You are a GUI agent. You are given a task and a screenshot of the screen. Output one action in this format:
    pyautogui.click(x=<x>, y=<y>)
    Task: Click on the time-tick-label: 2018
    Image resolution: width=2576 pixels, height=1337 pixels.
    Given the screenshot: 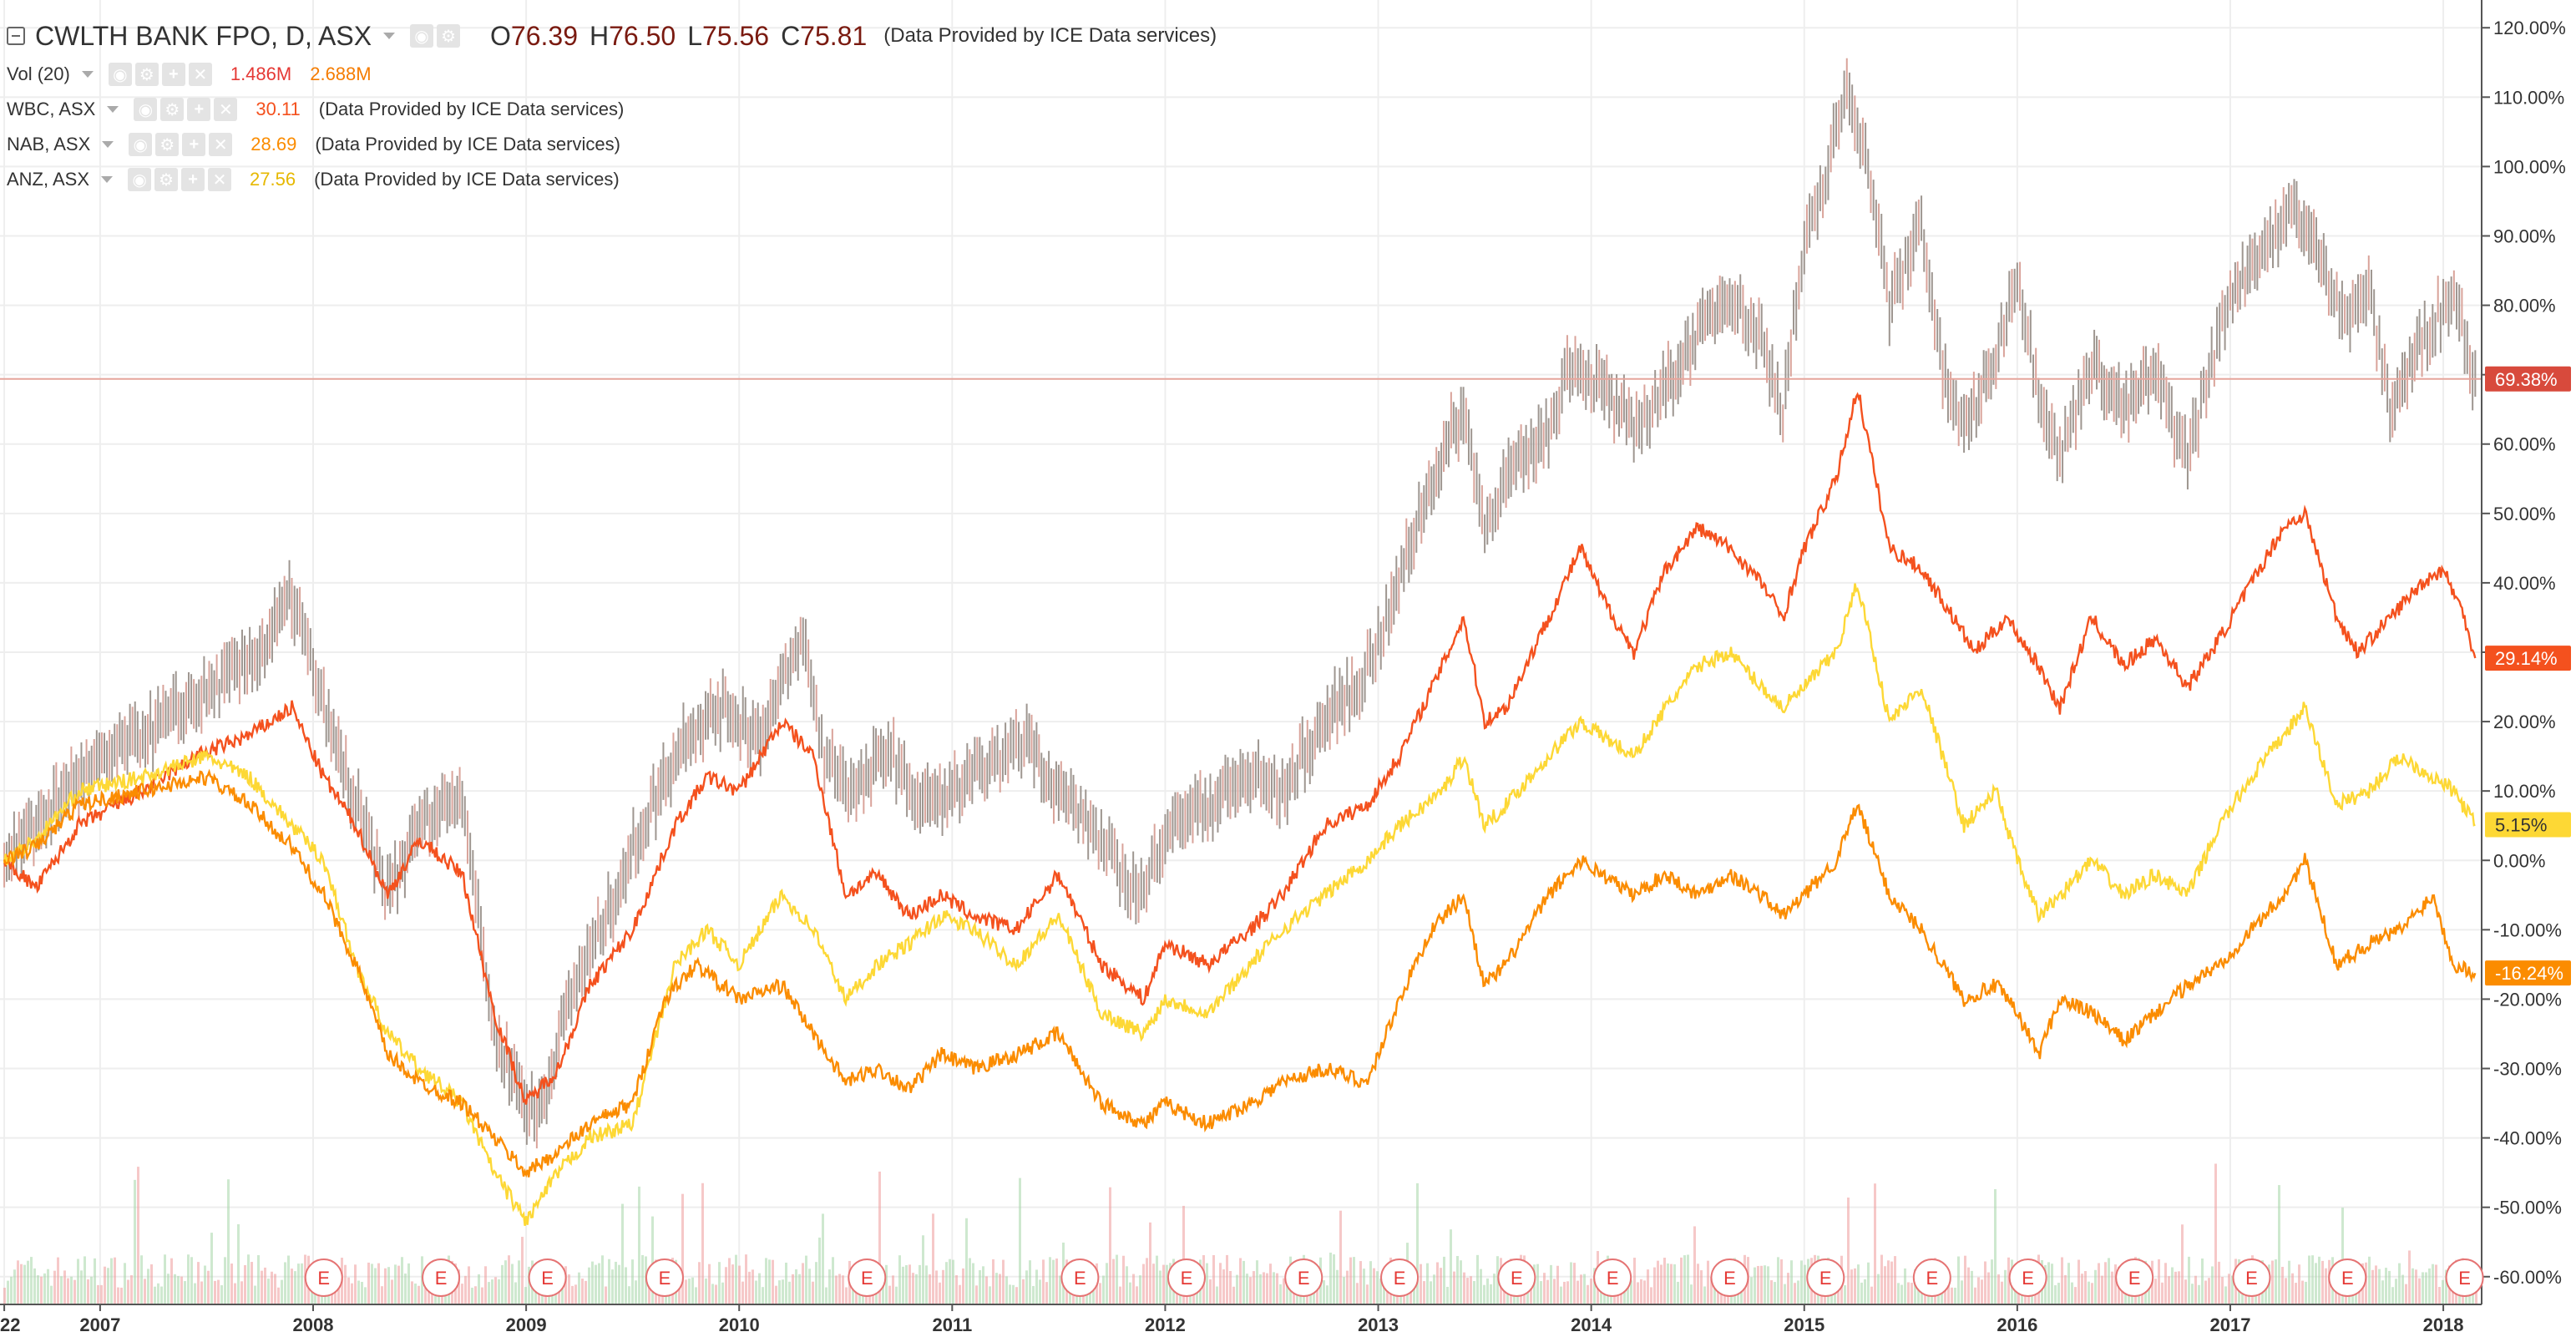 What is the action you would take?
    pyautogui.click(x=2443, y=1324)
    